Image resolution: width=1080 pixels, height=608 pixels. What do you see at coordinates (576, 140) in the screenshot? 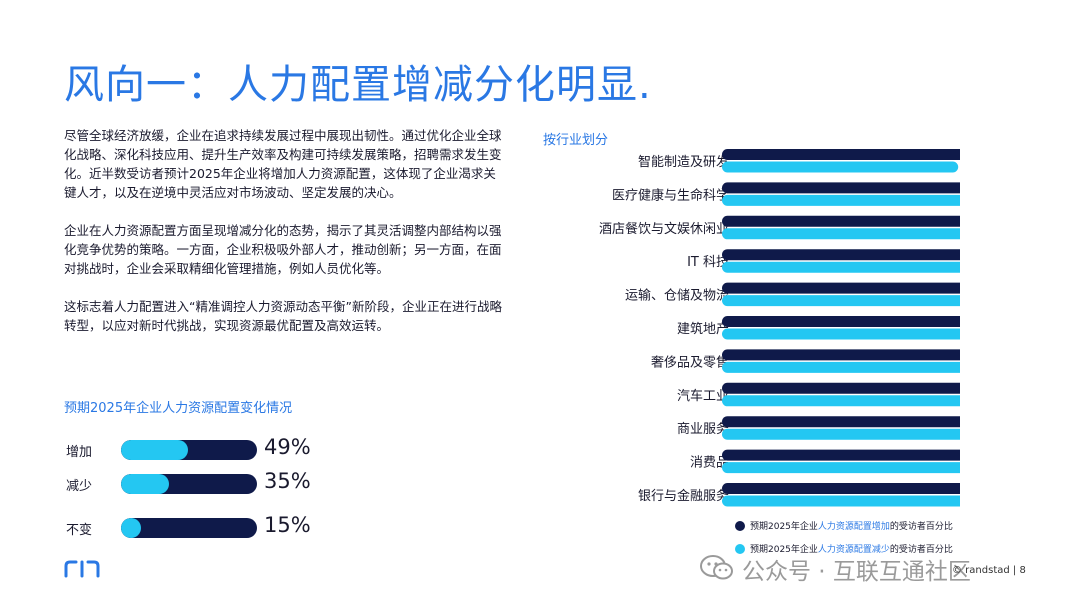
I see `industry-chart-title: 按行业划分` at bounding box center [576, 140].